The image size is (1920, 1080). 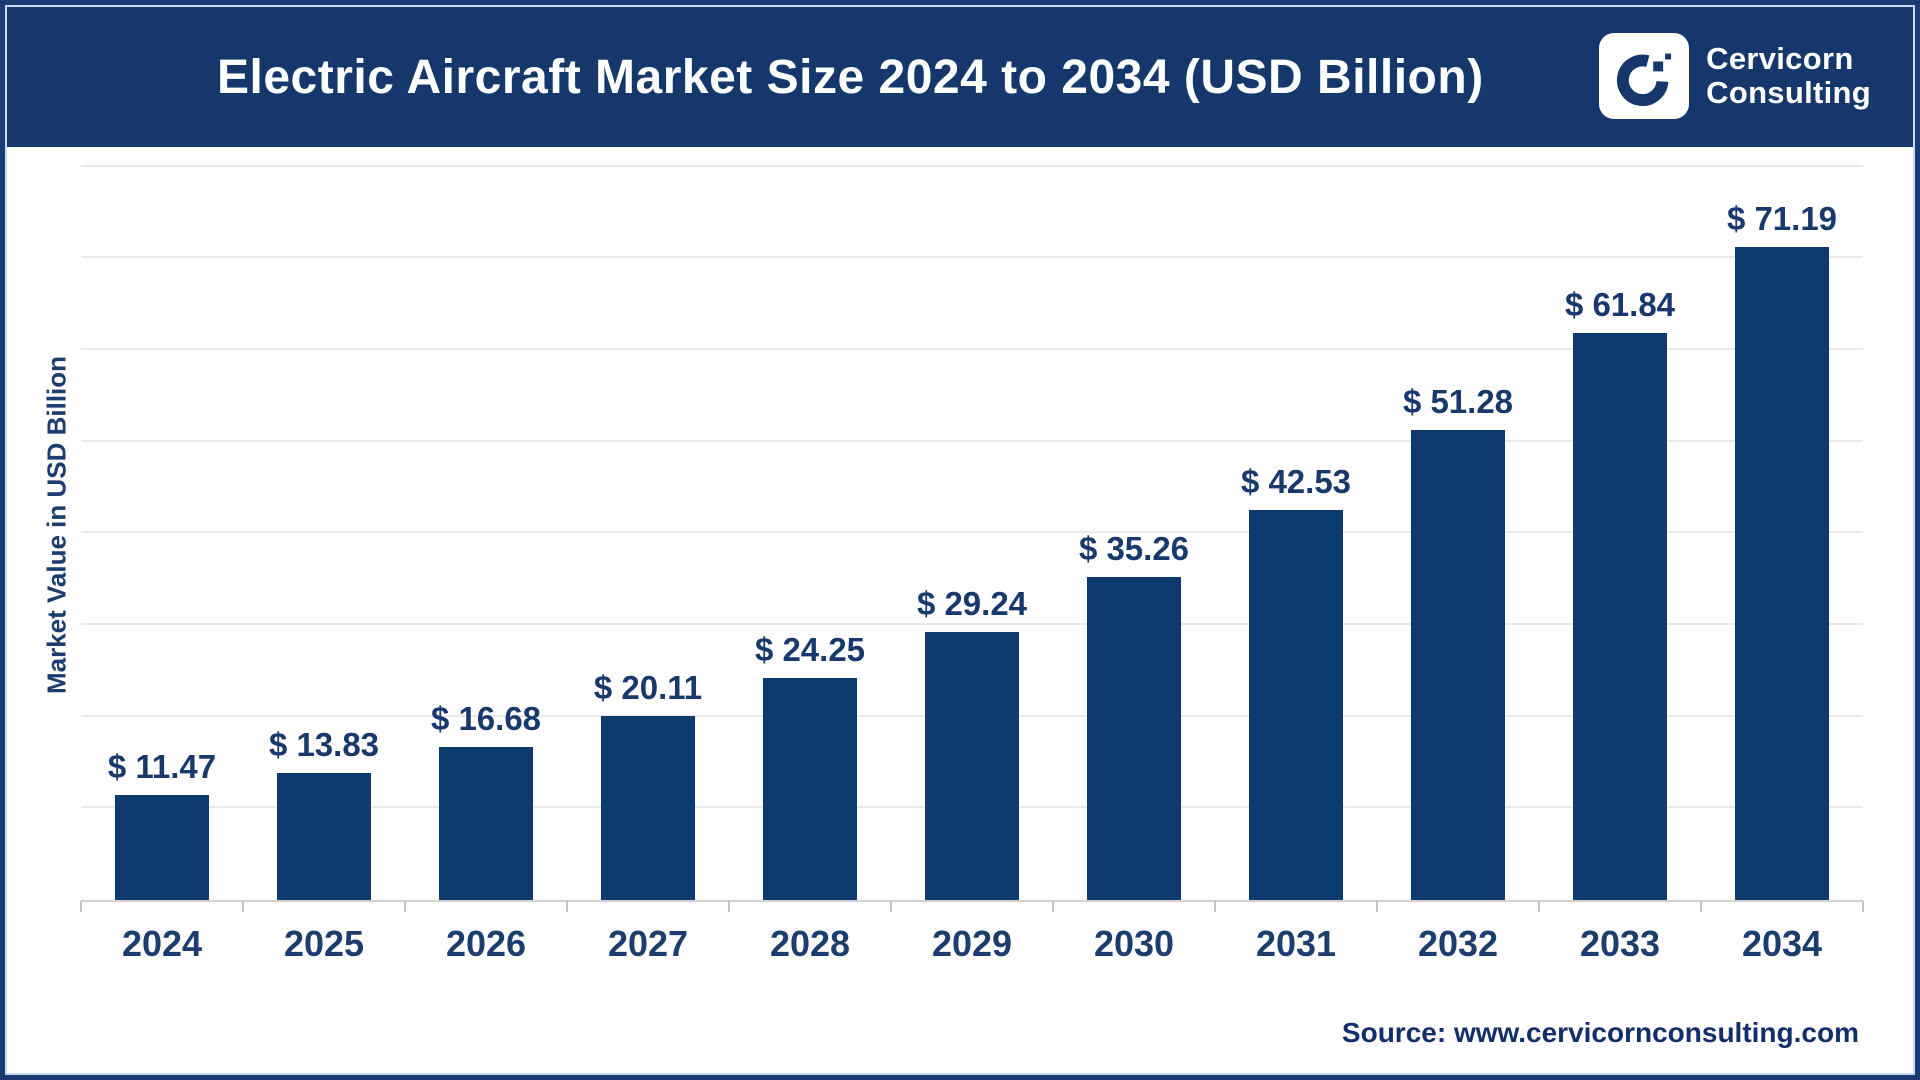 What do you see at coordinates (1780, 58) in the screenshot?
I see `brand-name-line1: Cervicorn` at bounding box center [1780, 58].